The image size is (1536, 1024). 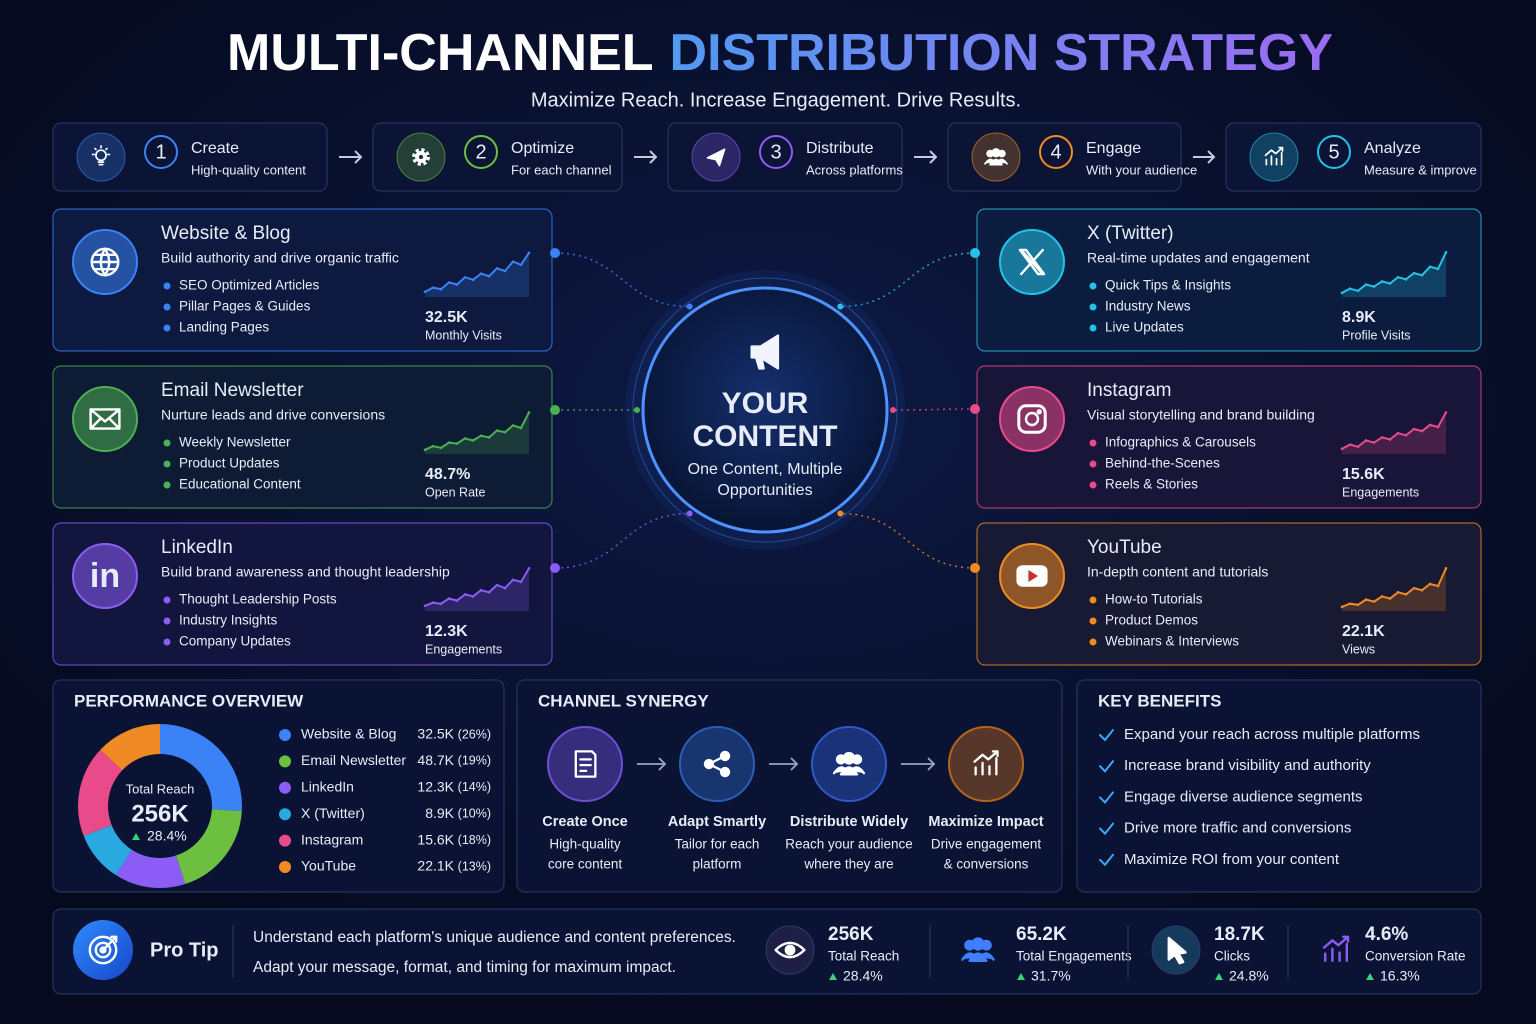 I want to click on channel-name: Email Newsletter, so click(x=232, y=390).